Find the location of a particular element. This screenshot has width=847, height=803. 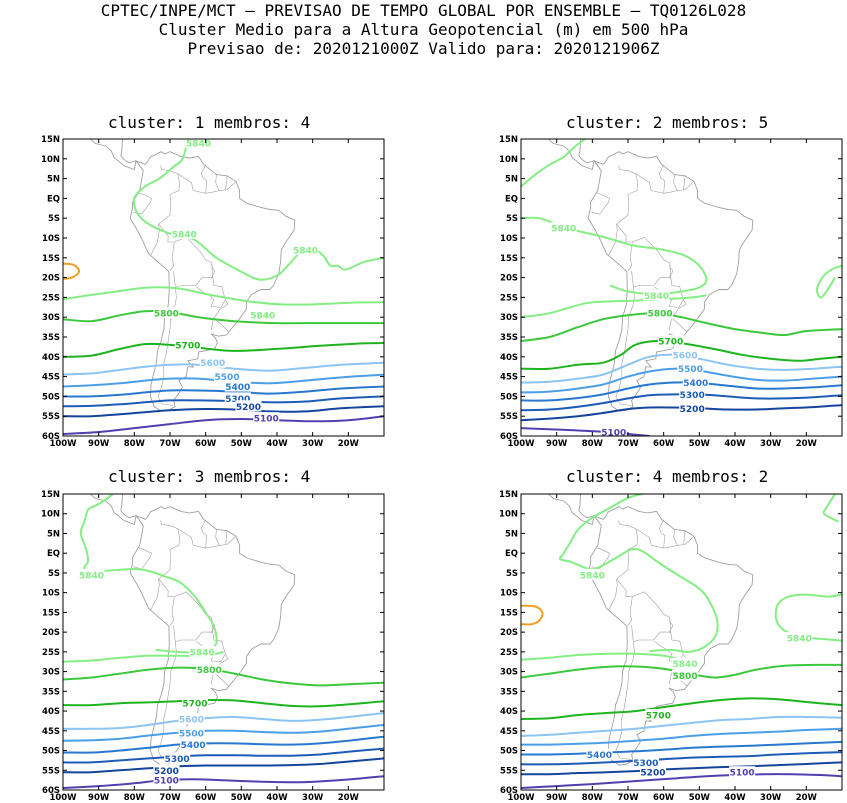

lat-tick-label: 55S is located at coordinates (51, 771).